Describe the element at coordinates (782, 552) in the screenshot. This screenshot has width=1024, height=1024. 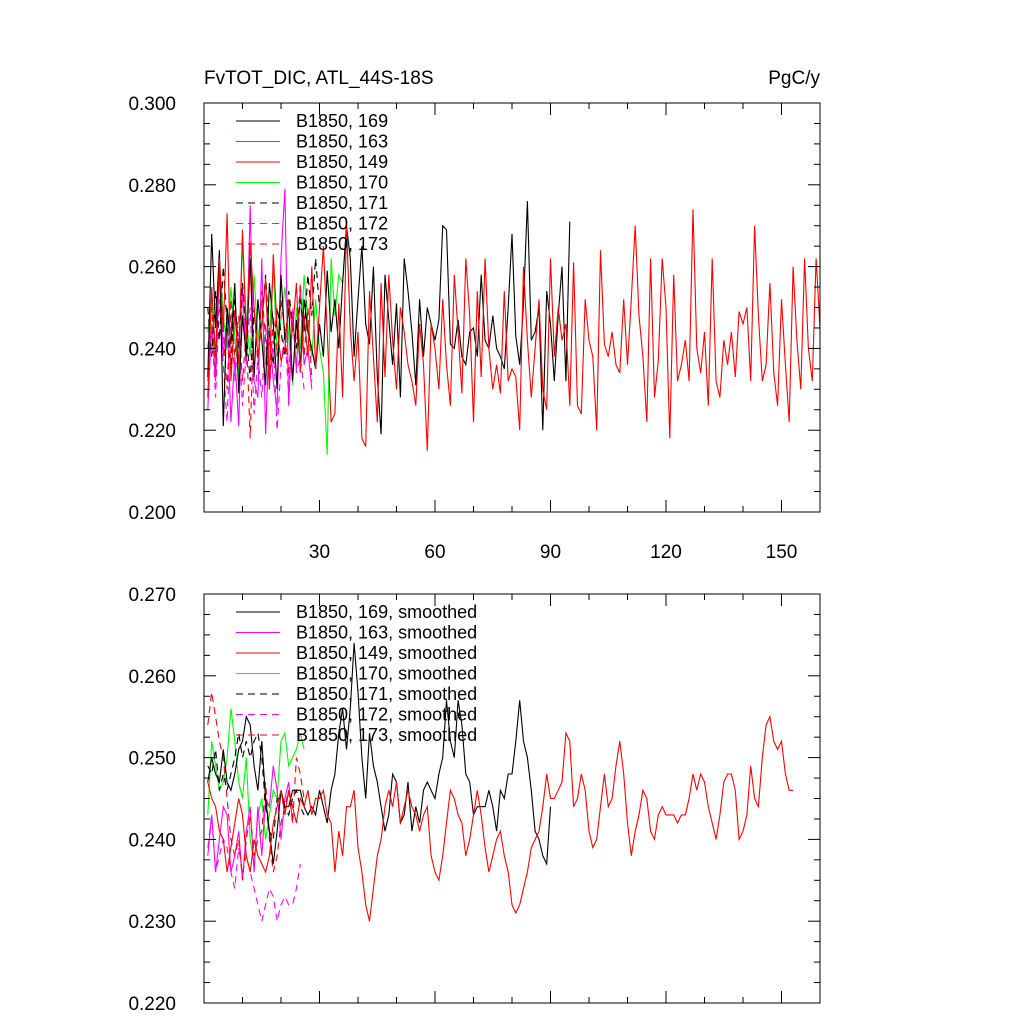
I see `x-tick-label: 150` at that location.